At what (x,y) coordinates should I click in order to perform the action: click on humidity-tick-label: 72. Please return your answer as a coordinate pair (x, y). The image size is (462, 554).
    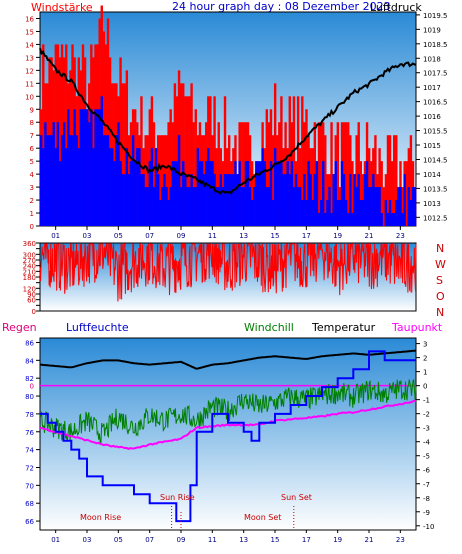
    Looking at the image, I should click on (29, 468).